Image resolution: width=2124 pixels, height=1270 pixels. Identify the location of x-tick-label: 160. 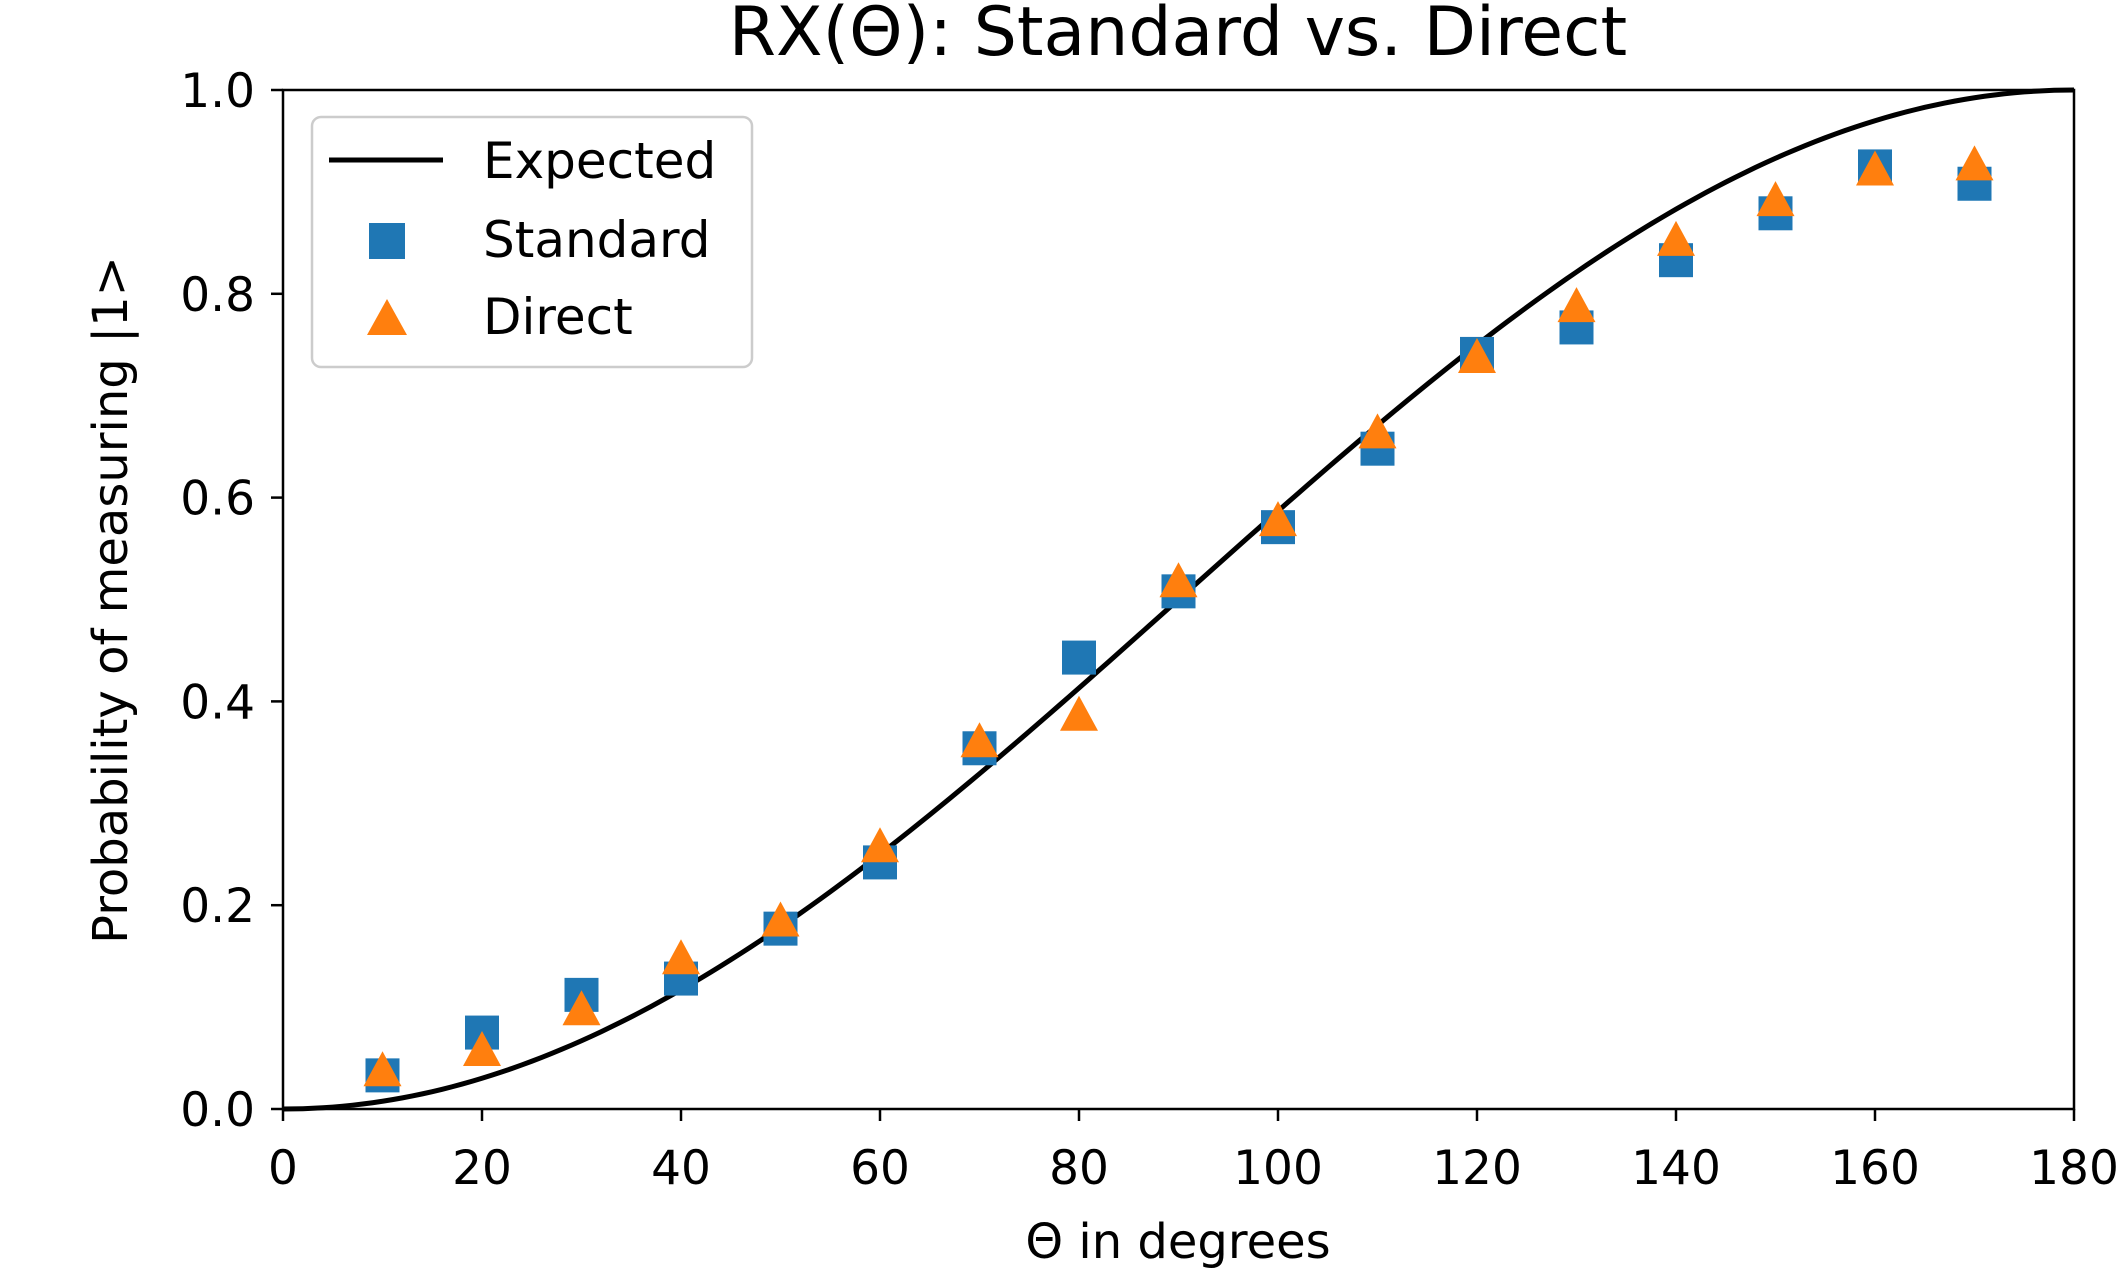
(1875, 1168).